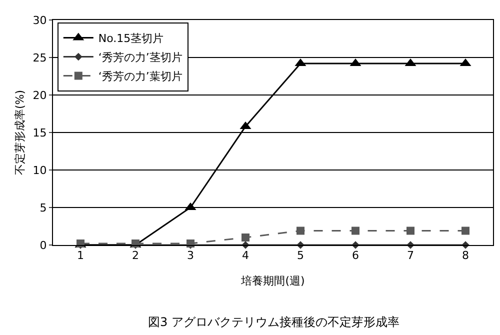  What do you see at coordinates (43, 245) in the screenshot?
I see `y-tick-label: 0` at bounding box center [43, 245].